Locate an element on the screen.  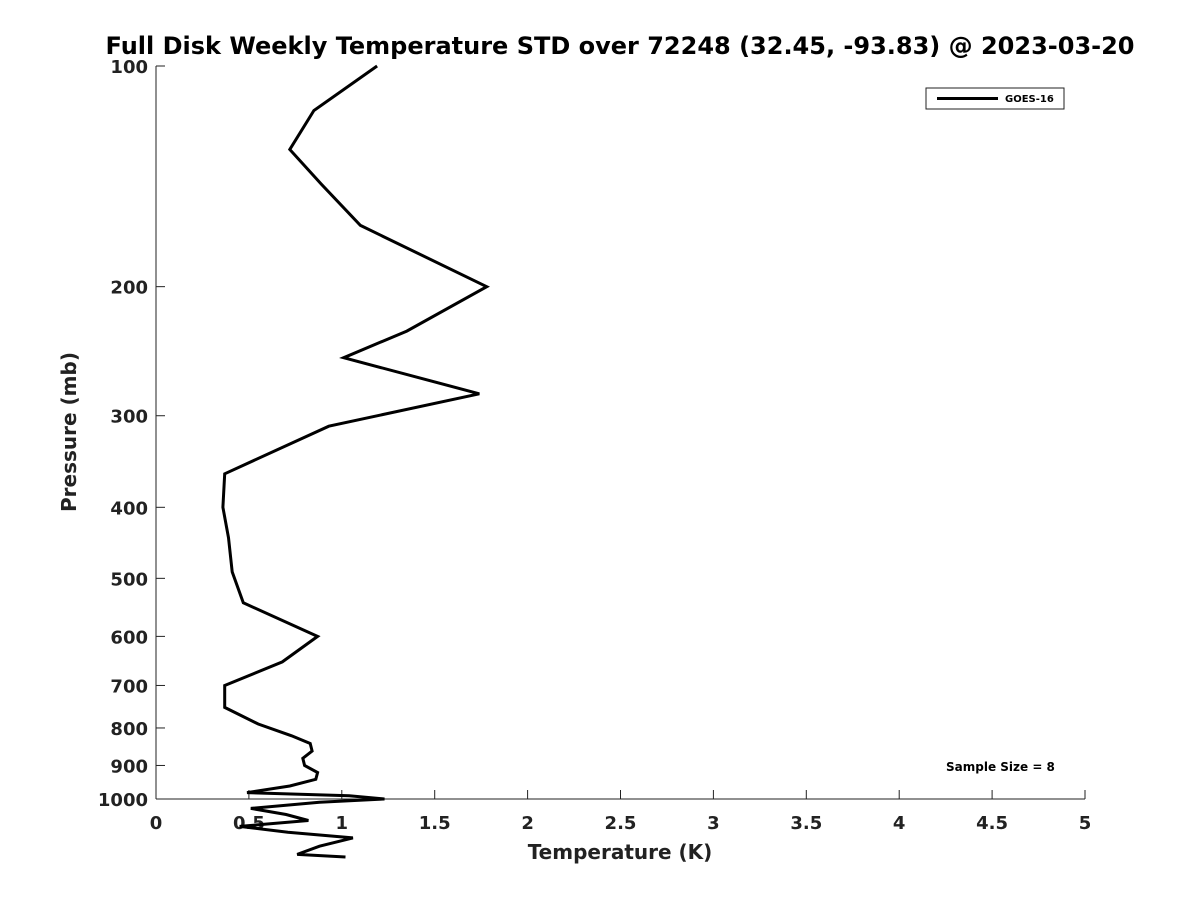
x-tick-label: 1.5 is located at coordinates (435, 823).